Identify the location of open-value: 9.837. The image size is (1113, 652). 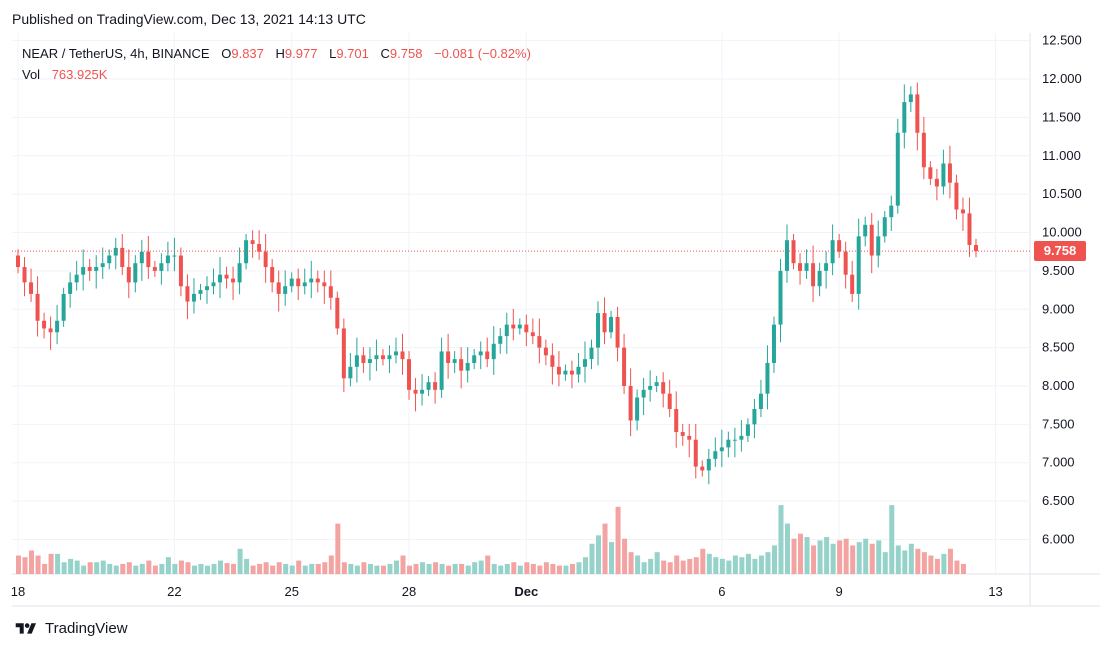
(247, 53).